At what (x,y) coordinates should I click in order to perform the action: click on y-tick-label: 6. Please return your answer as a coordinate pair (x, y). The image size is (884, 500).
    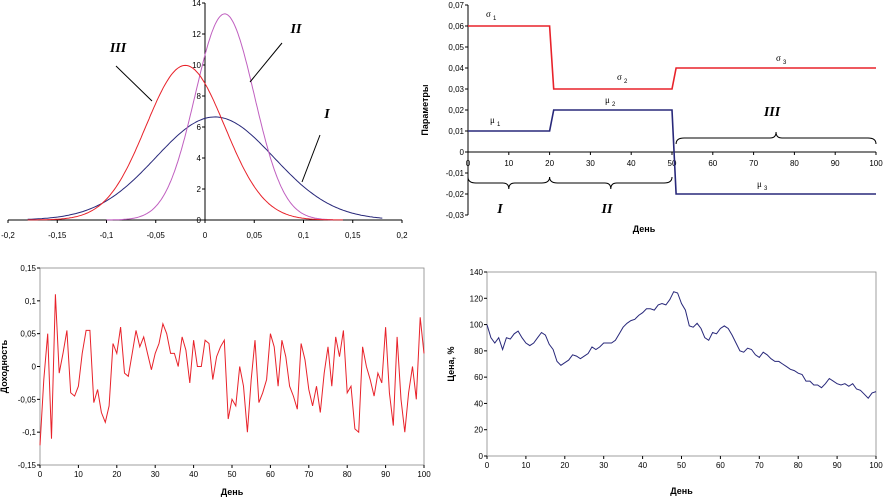
    Looking at the image, I should click on (199, 127).